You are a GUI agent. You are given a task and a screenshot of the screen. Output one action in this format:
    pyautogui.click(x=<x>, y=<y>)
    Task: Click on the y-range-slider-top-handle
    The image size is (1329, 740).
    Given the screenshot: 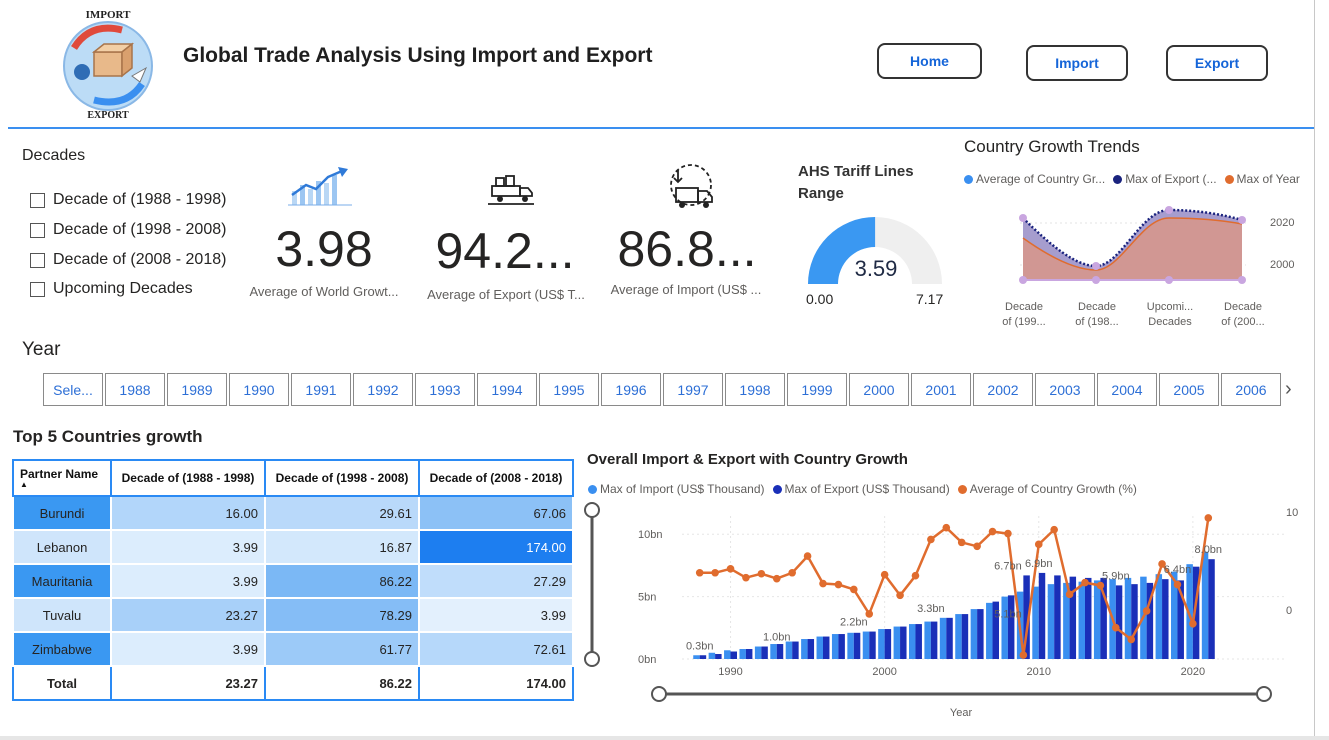 What is the action you would take?
    pyautogui.click(x=592, y=510)
    